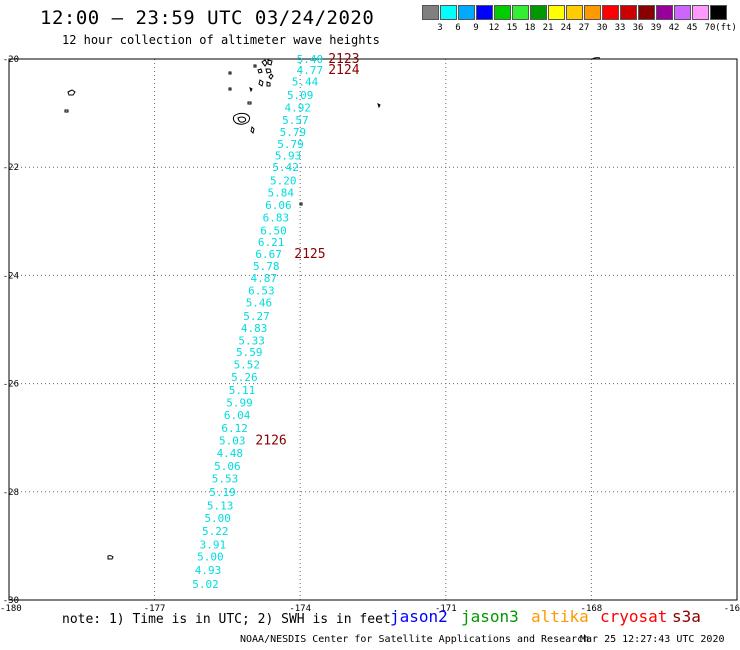 This screenshot has width=740, height=650. Describe the element at coordinates (638, 28) in the screenshot. I see `legend-tick-label: 36` at that location.